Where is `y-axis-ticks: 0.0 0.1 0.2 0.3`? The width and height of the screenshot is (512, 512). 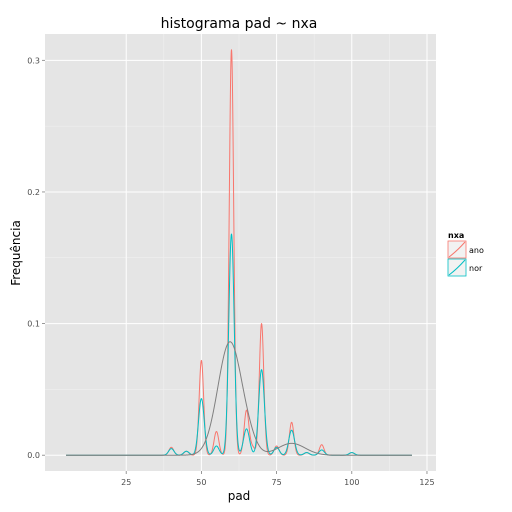 y-axis-ticks: 0.0 0.1 0.2 0.3 is located at coordinates (36, 258).